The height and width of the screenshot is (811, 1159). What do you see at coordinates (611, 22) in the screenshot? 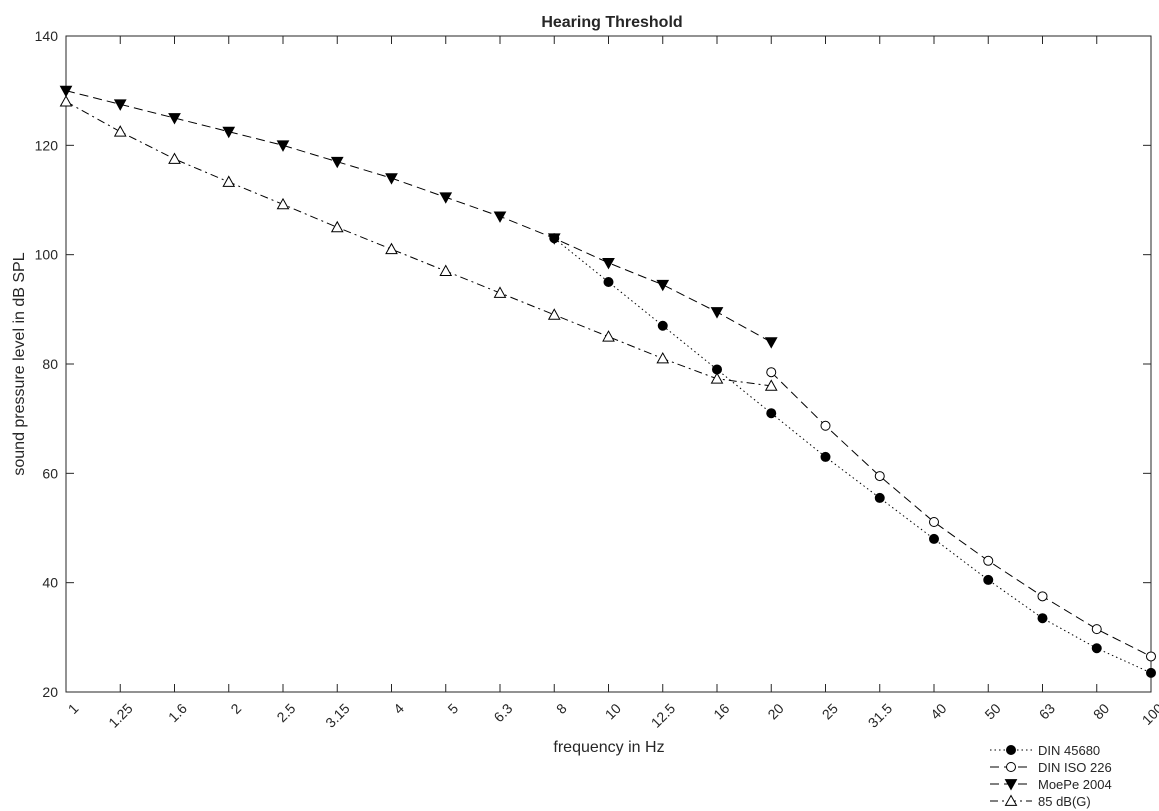
I see `chart-title: Hearing Threshold` at bounding box center [611, 22].